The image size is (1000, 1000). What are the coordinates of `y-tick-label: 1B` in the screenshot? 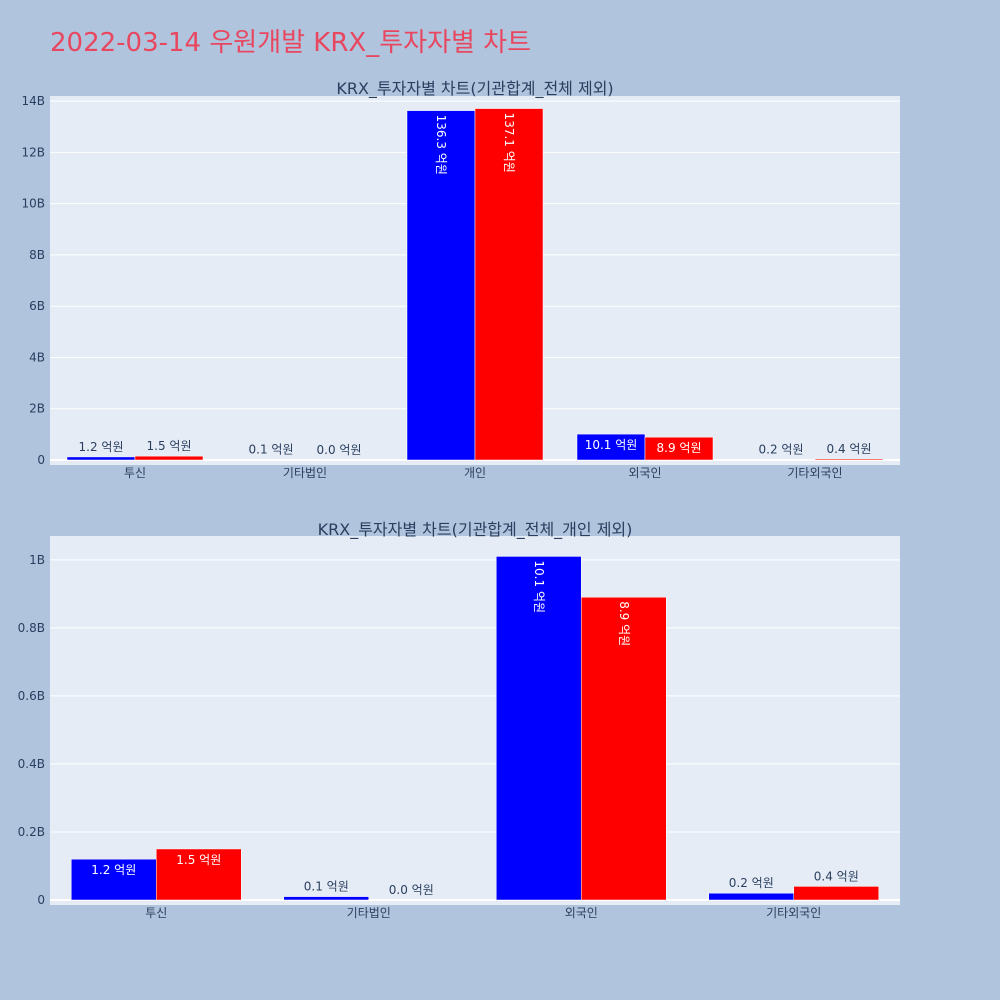 It's located at (37, 560).